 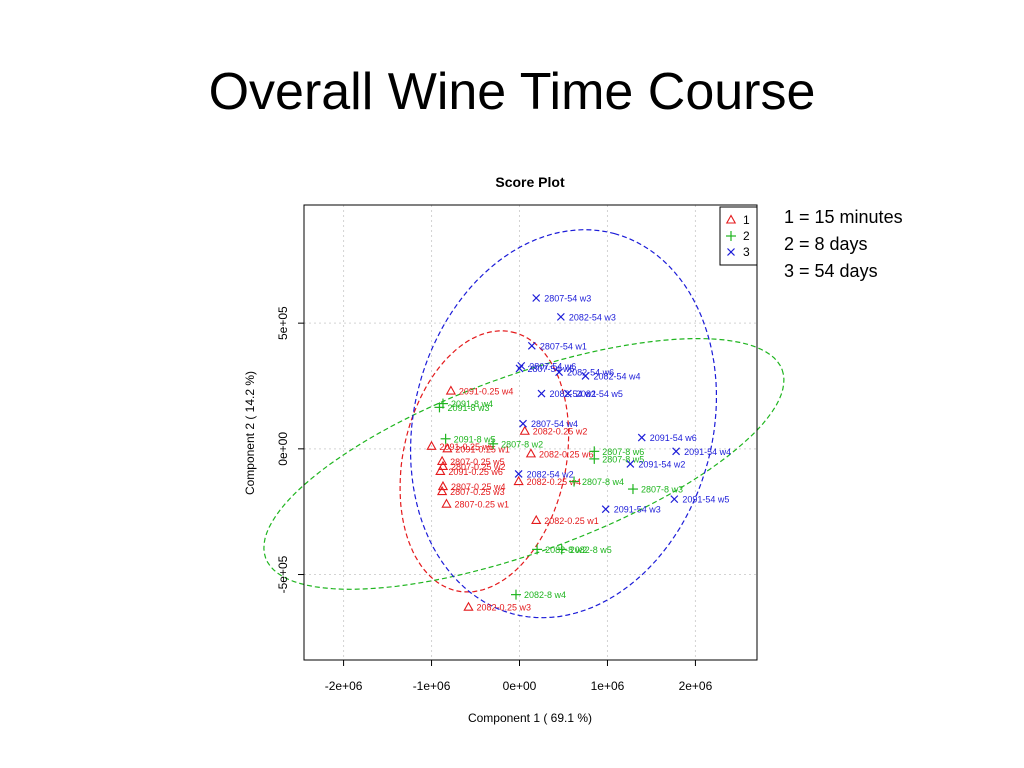 What do you see at coordinates (486, 392) in the screenshot?
I see `point-label: 2091-0.25 w4` at bounding box center [486, 392].